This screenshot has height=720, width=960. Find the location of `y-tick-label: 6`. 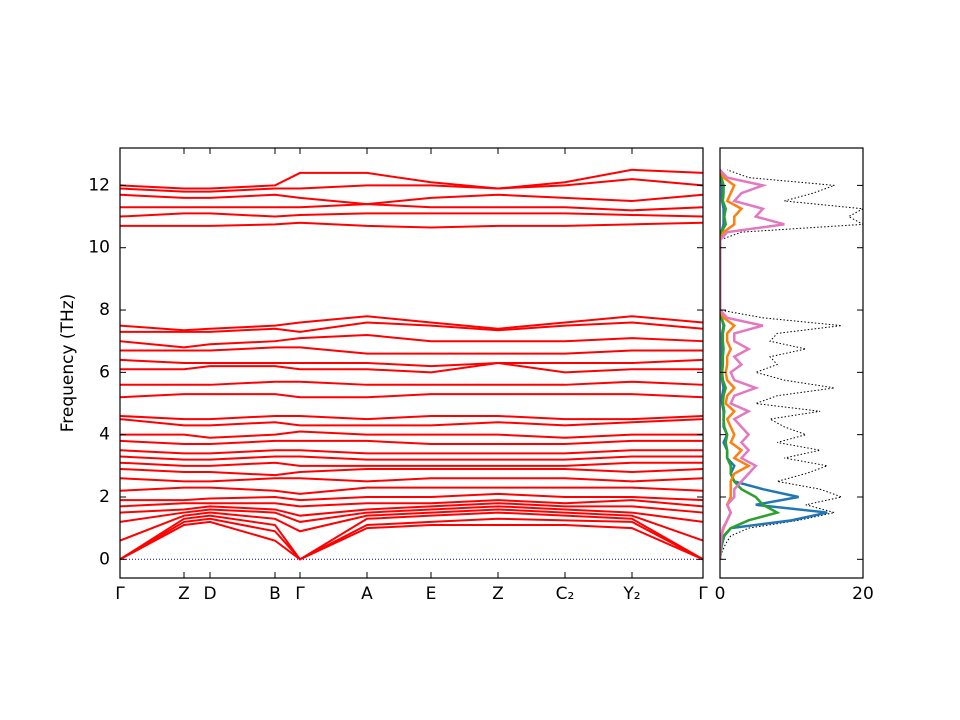

y-tick-label: 6 is located at coordinates (104, 372).